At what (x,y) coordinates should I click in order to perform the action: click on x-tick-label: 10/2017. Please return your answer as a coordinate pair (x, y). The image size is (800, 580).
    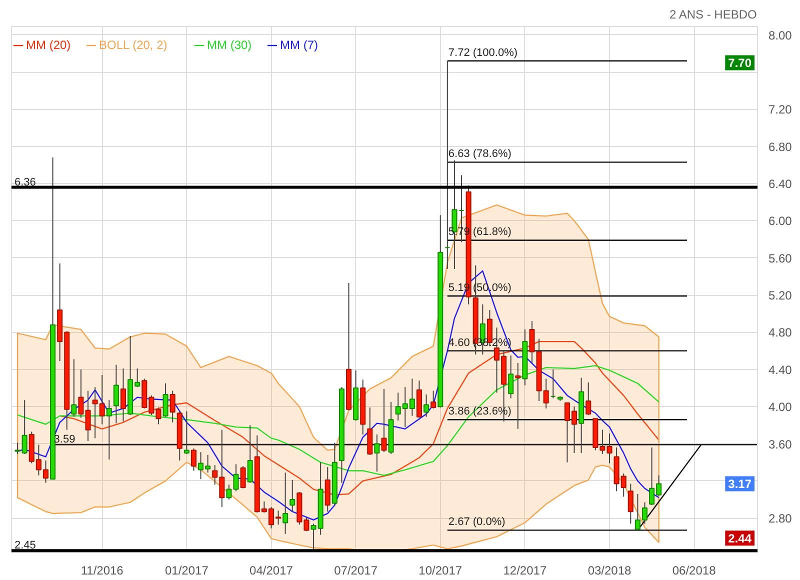
    Looking at the image, I should click on (440, 571).